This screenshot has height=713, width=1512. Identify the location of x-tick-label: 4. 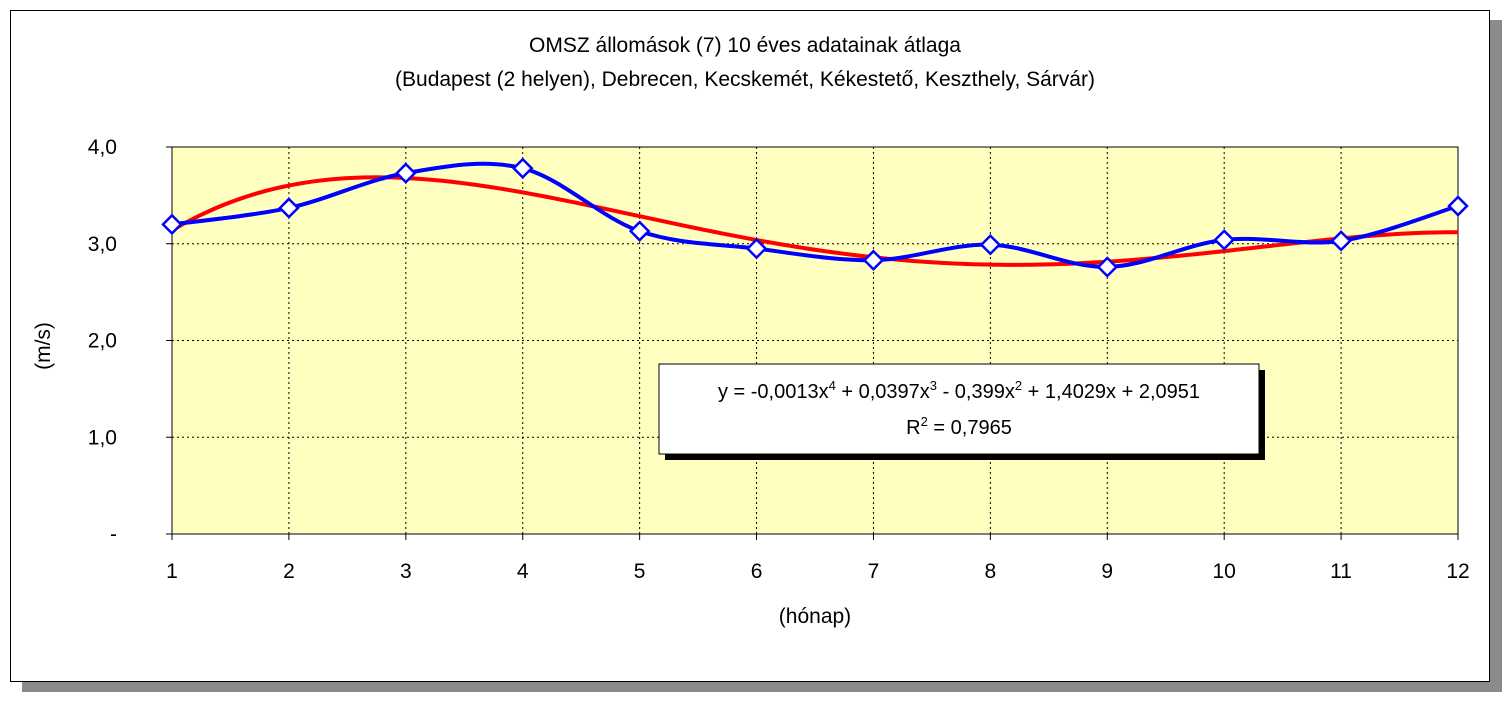
(523, 571).